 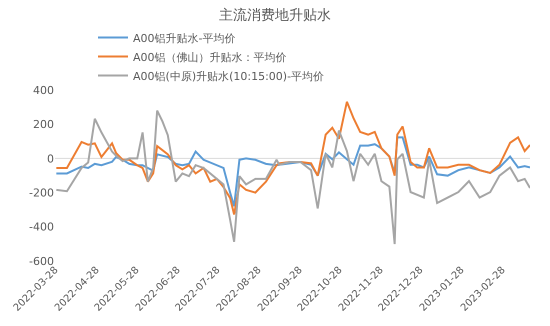 I want to click on y-tick-label: 200, so click(x=43, y=125).